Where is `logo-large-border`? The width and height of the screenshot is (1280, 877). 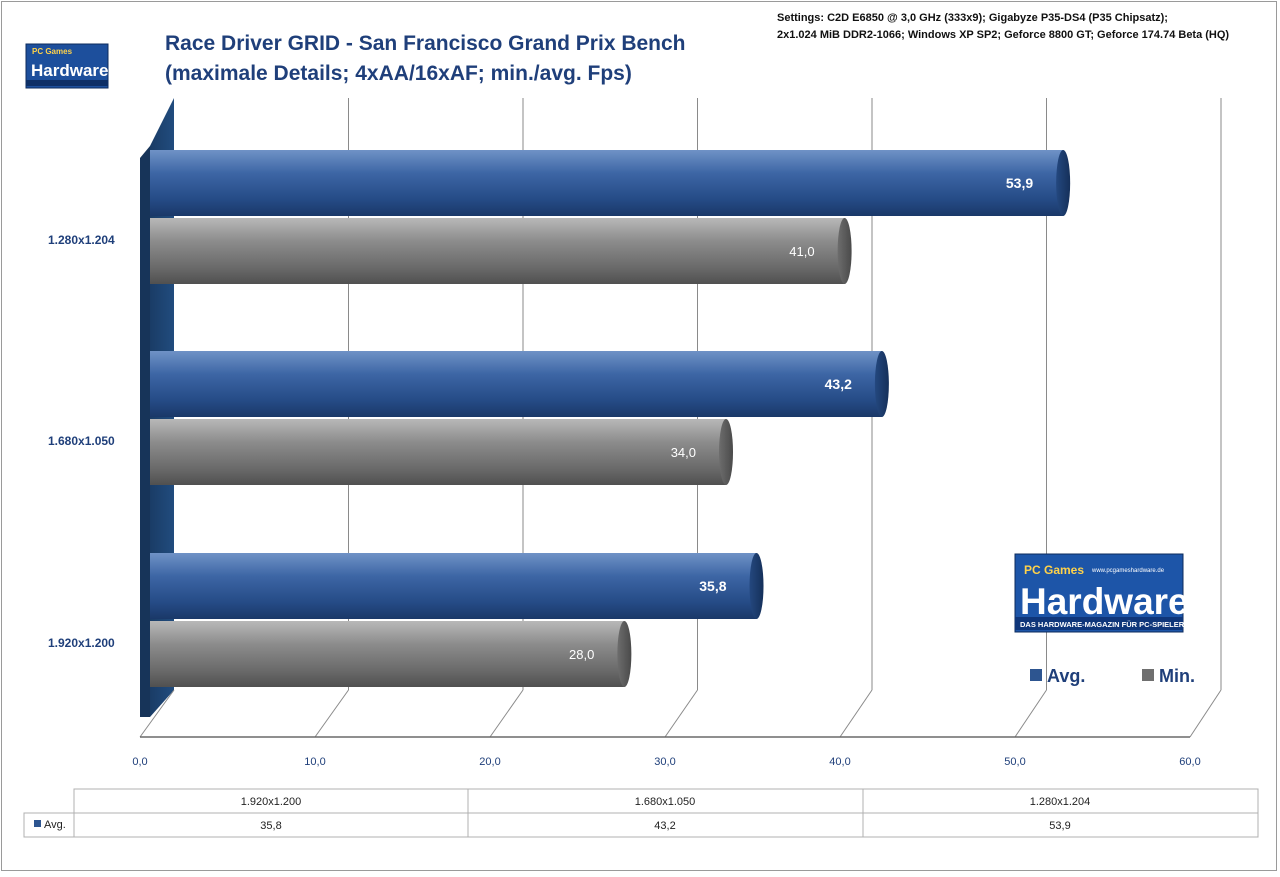 logo-large-border is located at coordinates (1099, 593).